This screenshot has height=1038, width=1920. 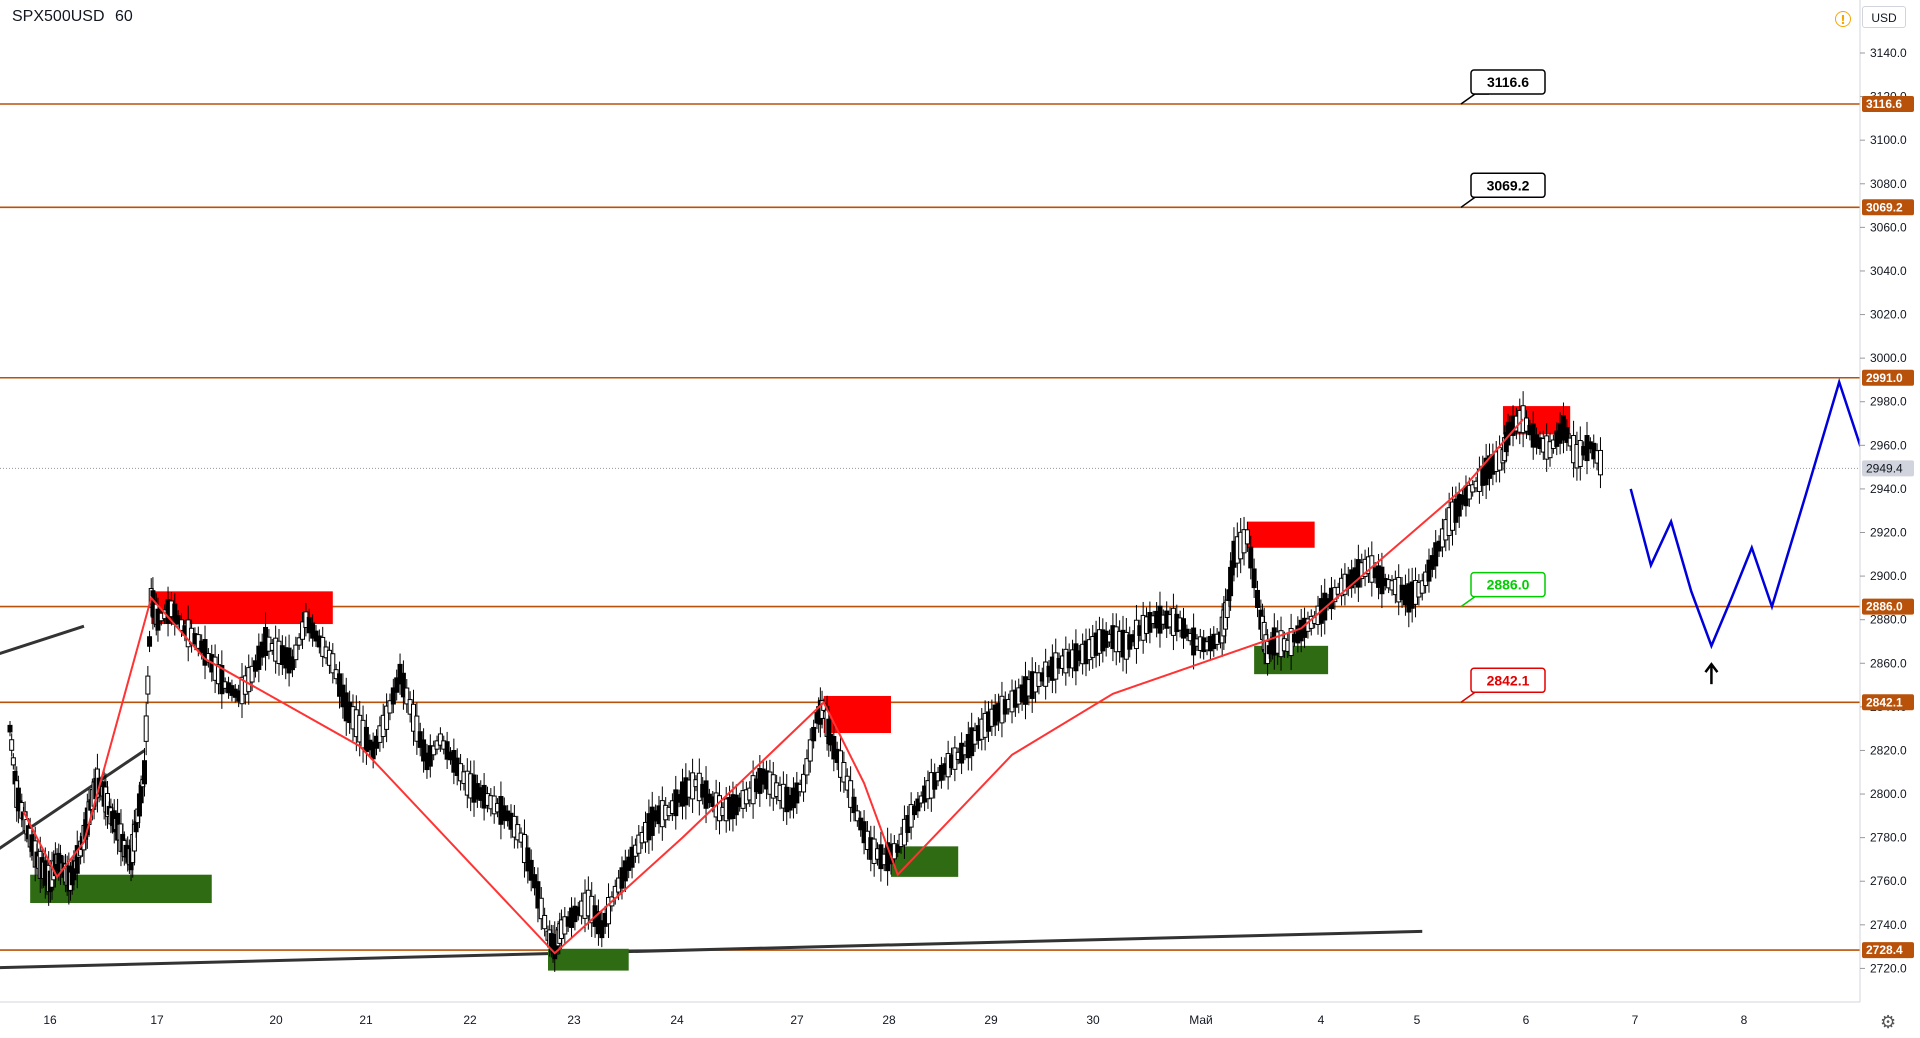 What do you see at coordinates (1884, 950) in the screenshot?
I see `level-price-label: 2728.4` at bounding box center [1884, 950].